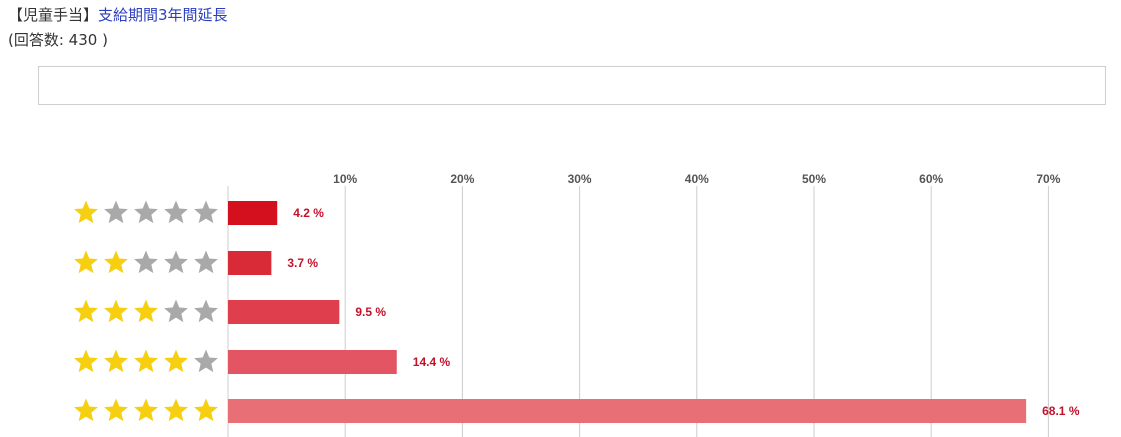  What do you see at coordinates (1061, 411) in the screenshot?
I see `value-label: 68.1 %` at bounding box center [1061, 411].